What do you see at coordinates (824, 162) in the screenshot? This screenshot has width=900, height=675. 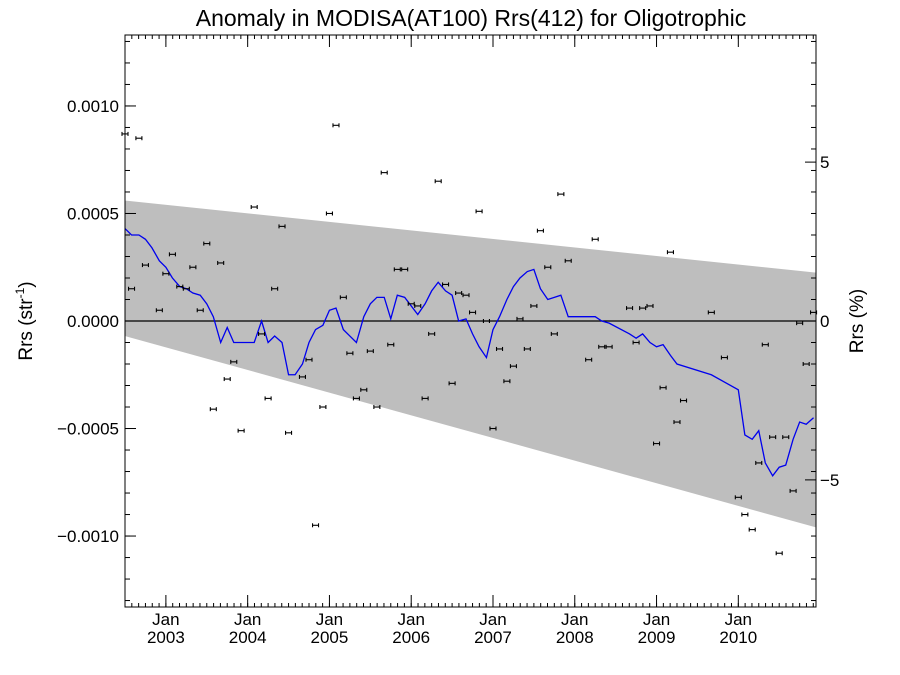 I see `y2-tick-label: 5` at bounding box center [824, 162].